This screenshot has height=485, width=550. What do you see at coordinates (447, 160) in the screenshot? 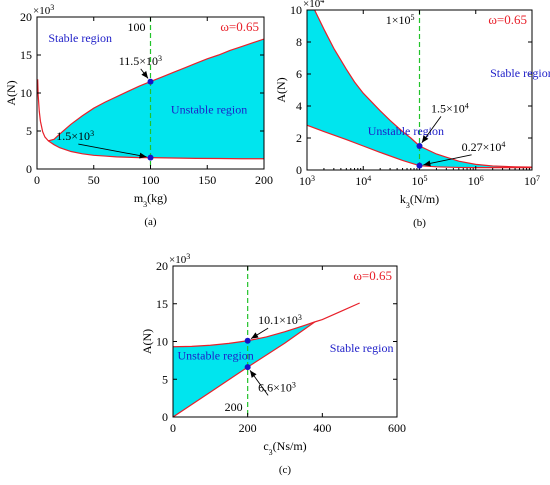
I see `annotation-arrow-b` at bounding box center [447, 160].